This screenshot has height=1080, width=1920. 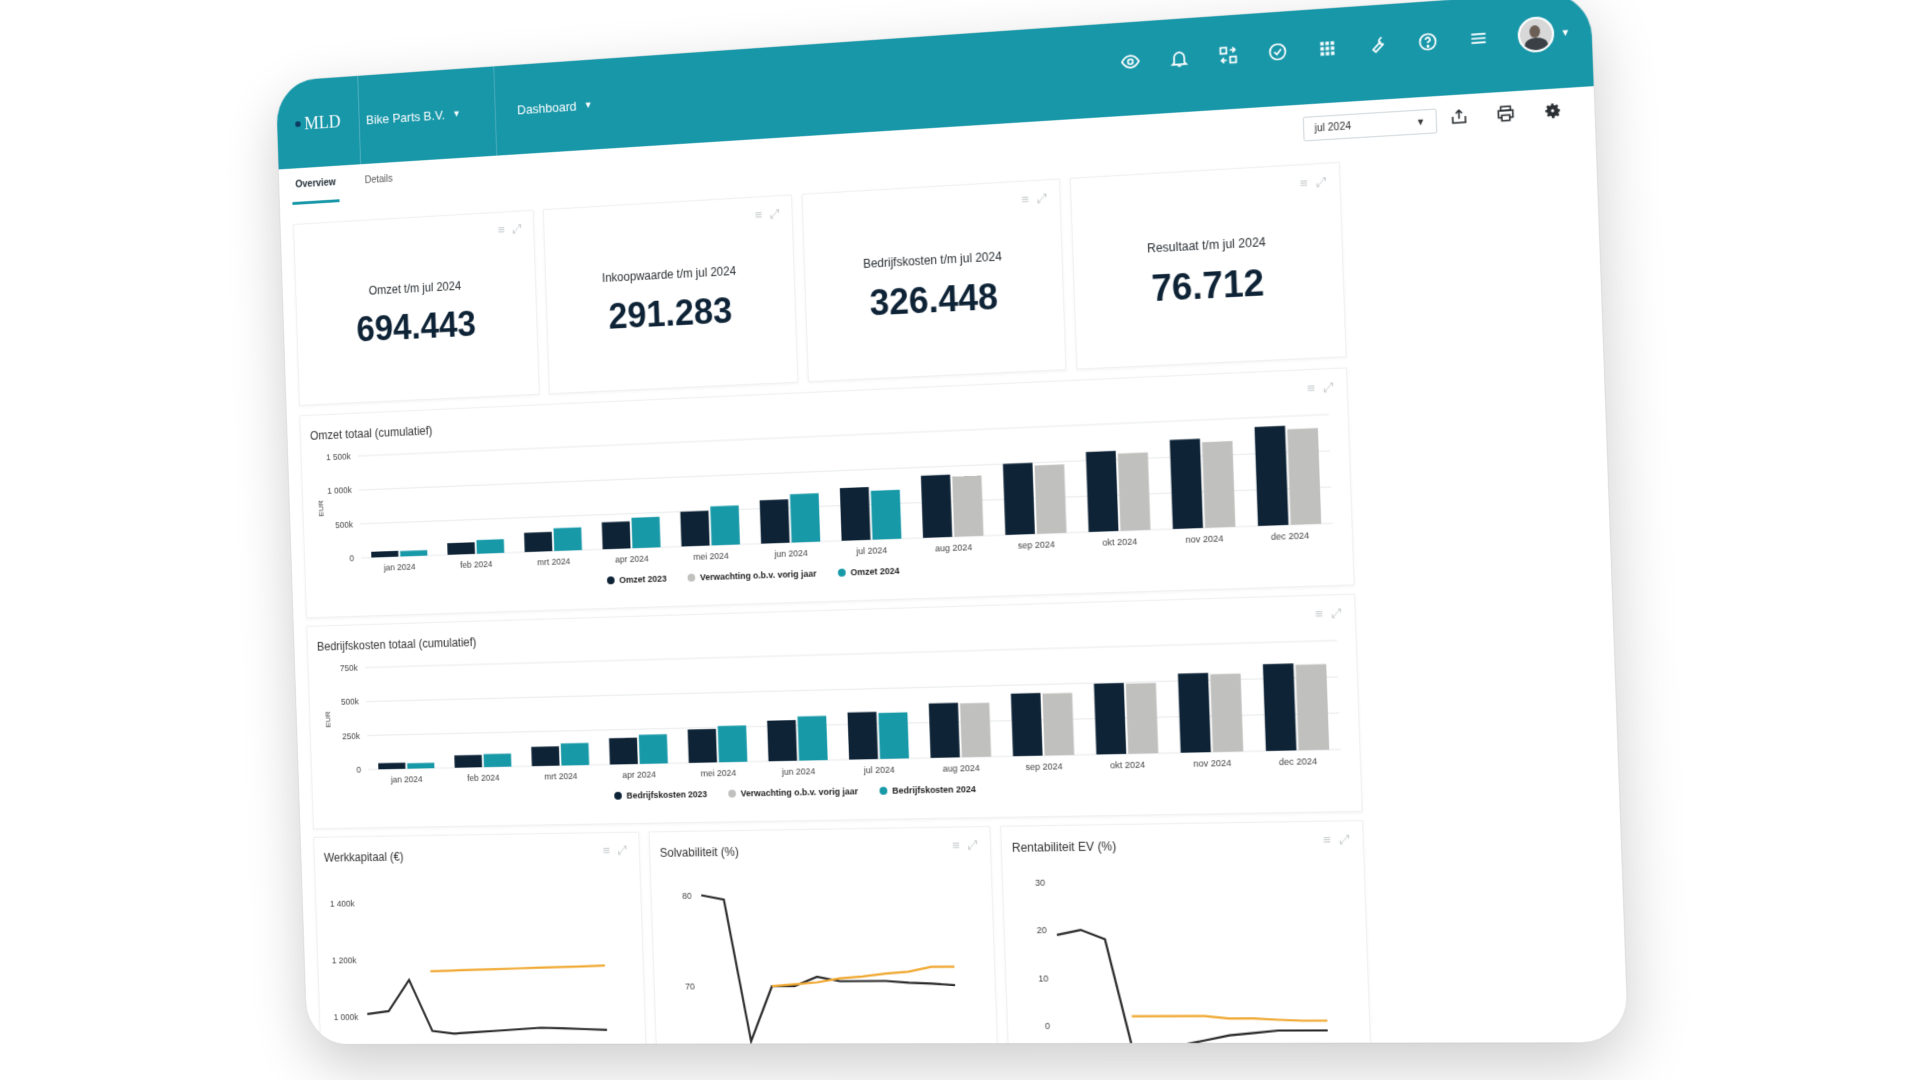 What do you see at coordinates (415, 288) in the screenshot?
I see `kpi-label: Omzet t/m jul 2024` at bounding box center [415, 288].